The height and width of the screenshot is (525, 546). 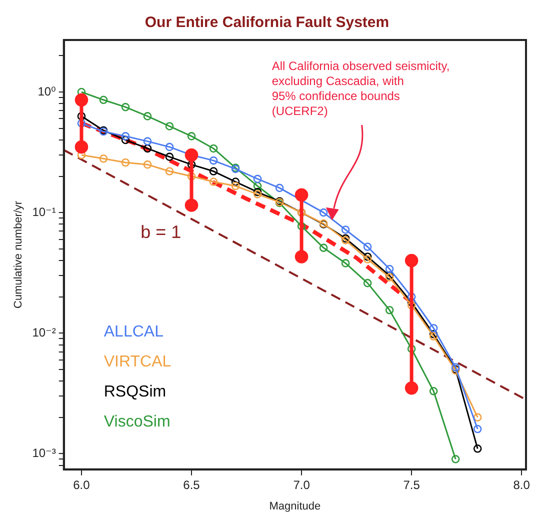 What do you see at coordinates (18, 254) in the screenshot?
I see `y-axis-title: Cumulative number/yr` at bounding box center [18, 254].